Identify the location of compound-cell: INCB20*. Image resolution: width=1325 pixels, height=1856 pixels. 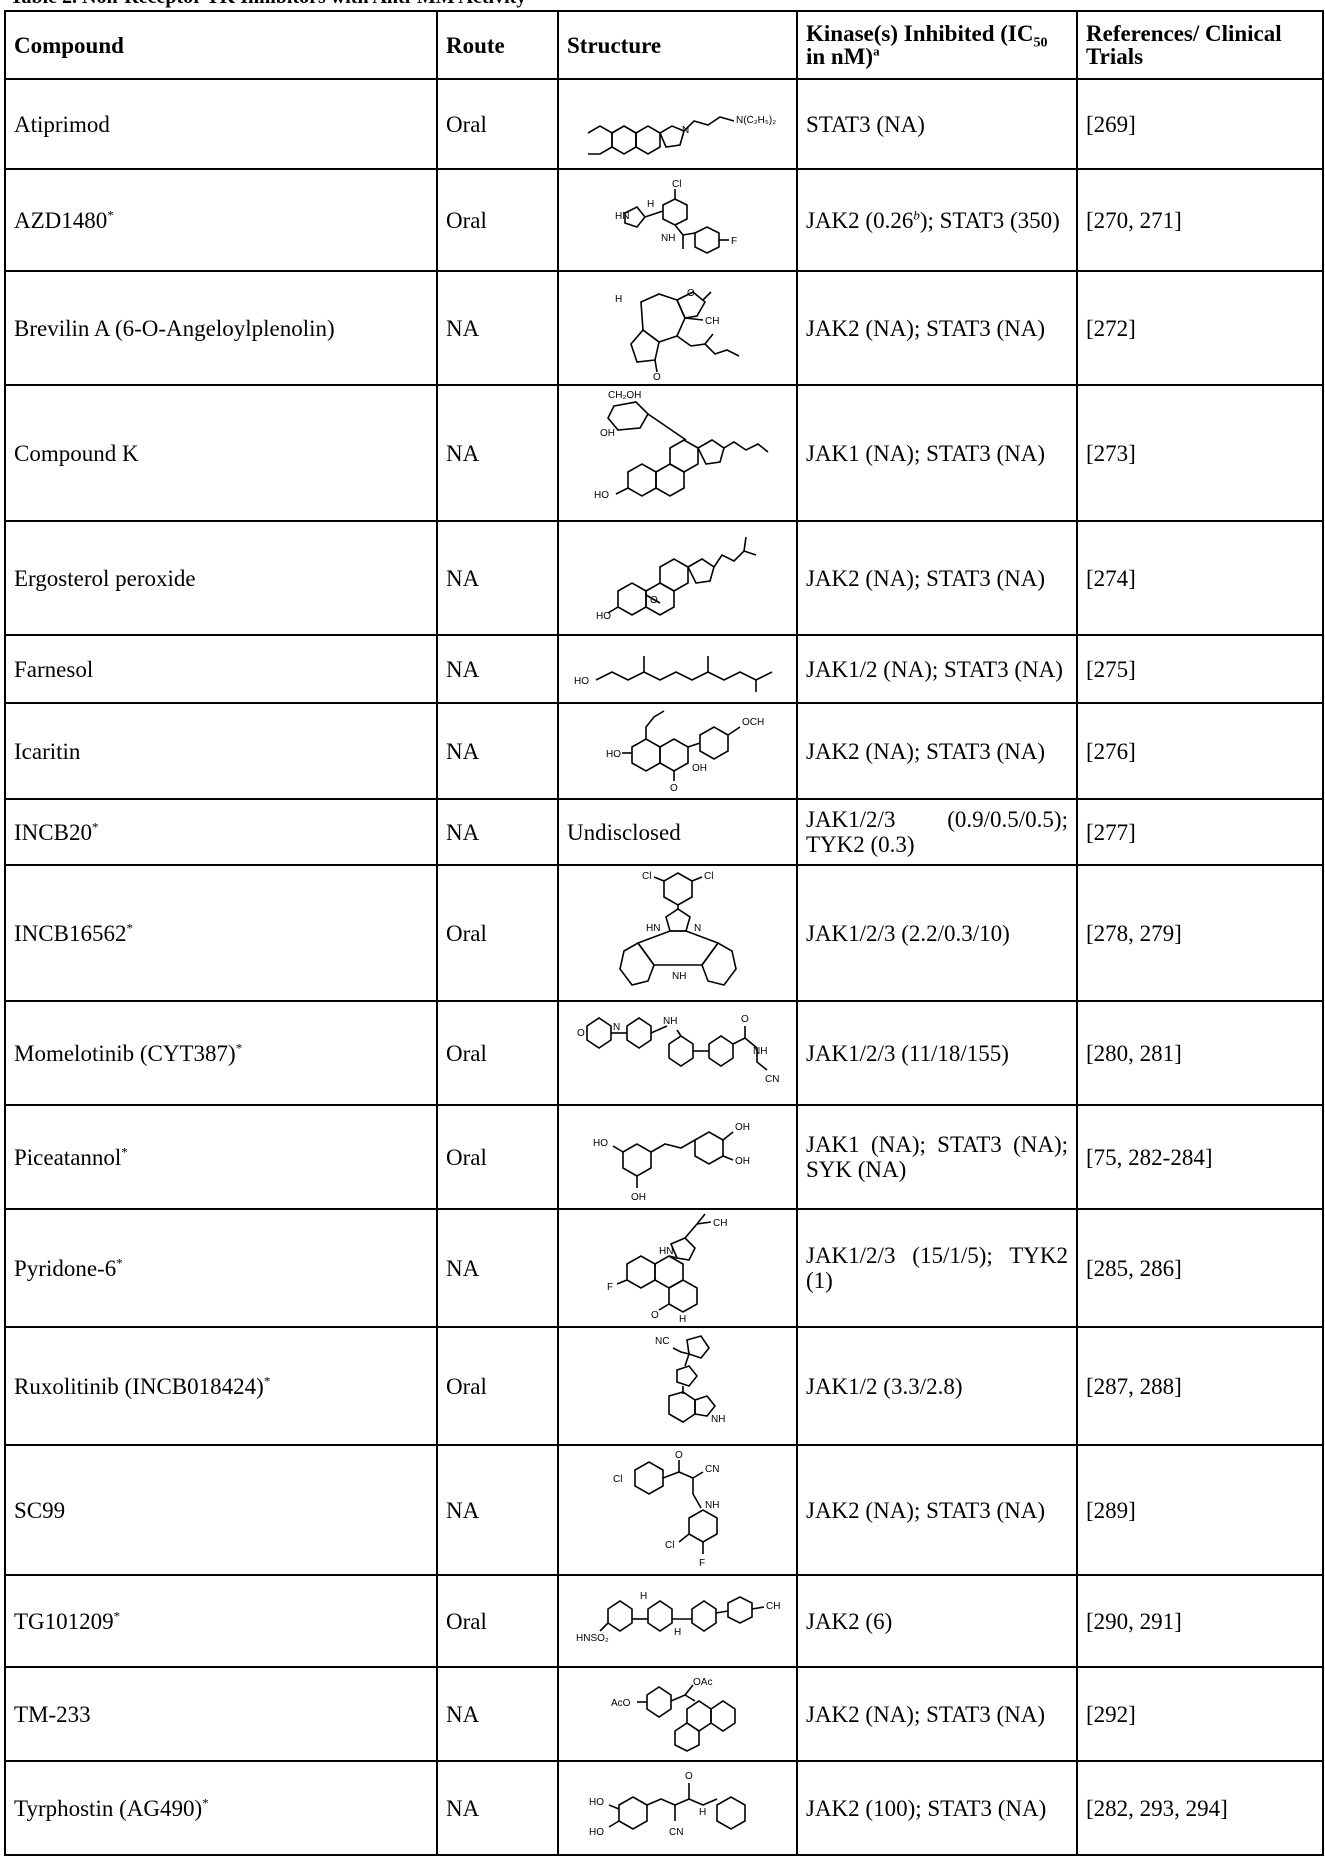
(221, 832).